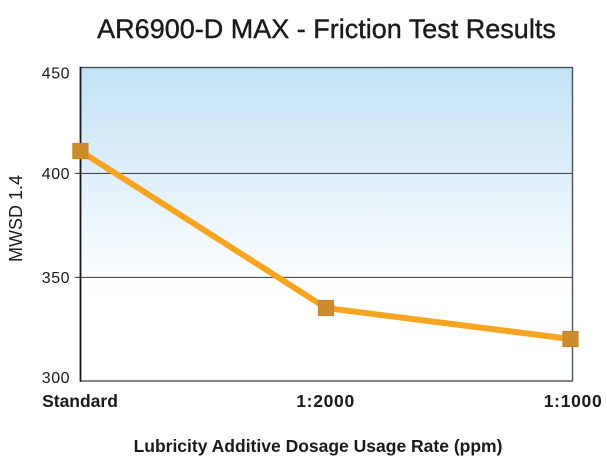 This screenshot has height=473, width=607. What do you see at coordinates (573, 401) in the screenshot?
I see `svg-text: 1:1000` at bounding box center [573, 401].